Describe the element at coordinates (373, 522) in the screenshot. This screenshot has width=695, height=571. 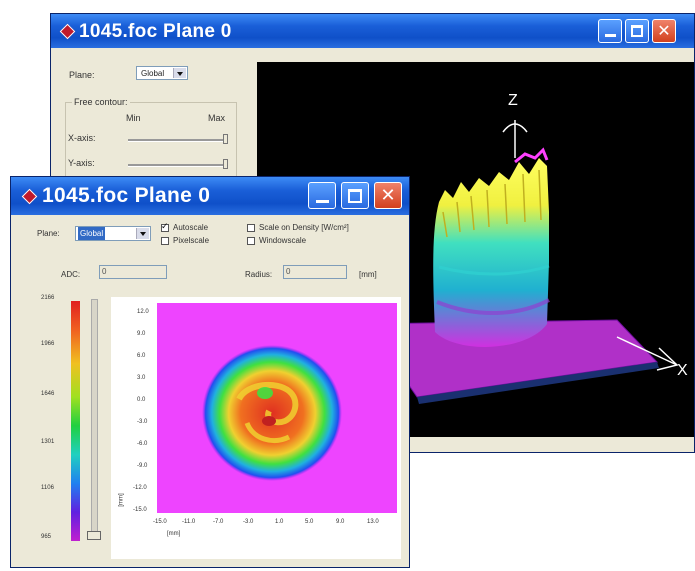
I see `x-axis-tick: 13.0` at that location.